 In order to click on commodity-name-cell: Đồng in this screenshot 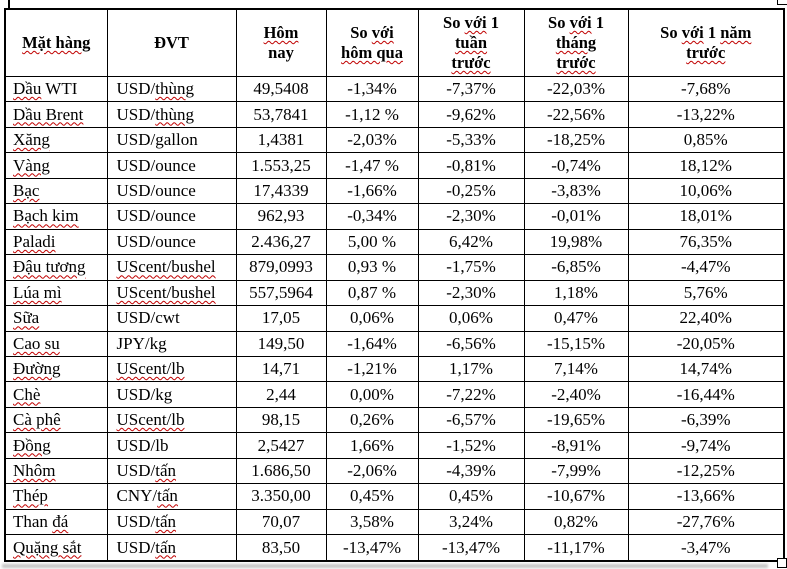, I will do `click(56, 445)`.